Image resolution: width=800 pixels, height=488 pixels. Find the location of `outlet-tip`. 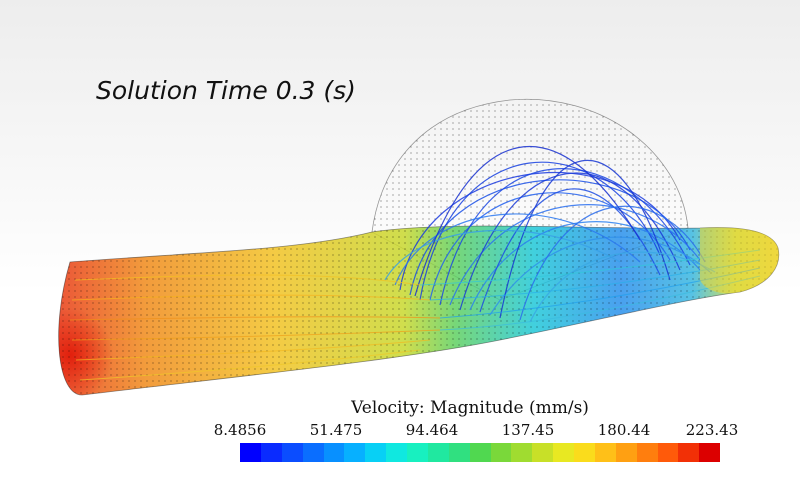

outlet-tip is located at coordinates (739, 260).